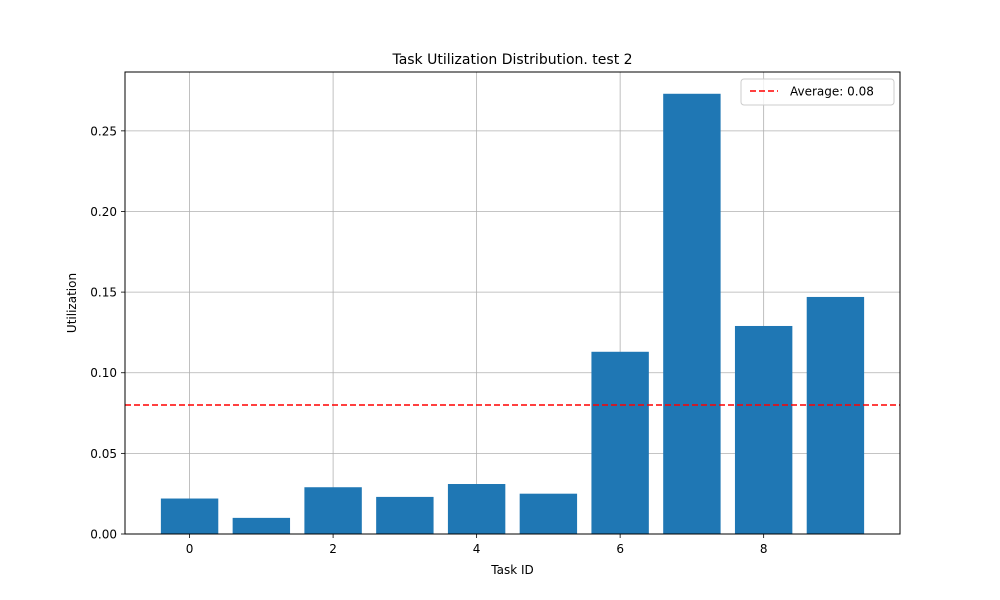  What do you see at coordinates (512, 570) in the screenshot?
I see `x-axis-label: Task ID` at bounding box center [512, 570].